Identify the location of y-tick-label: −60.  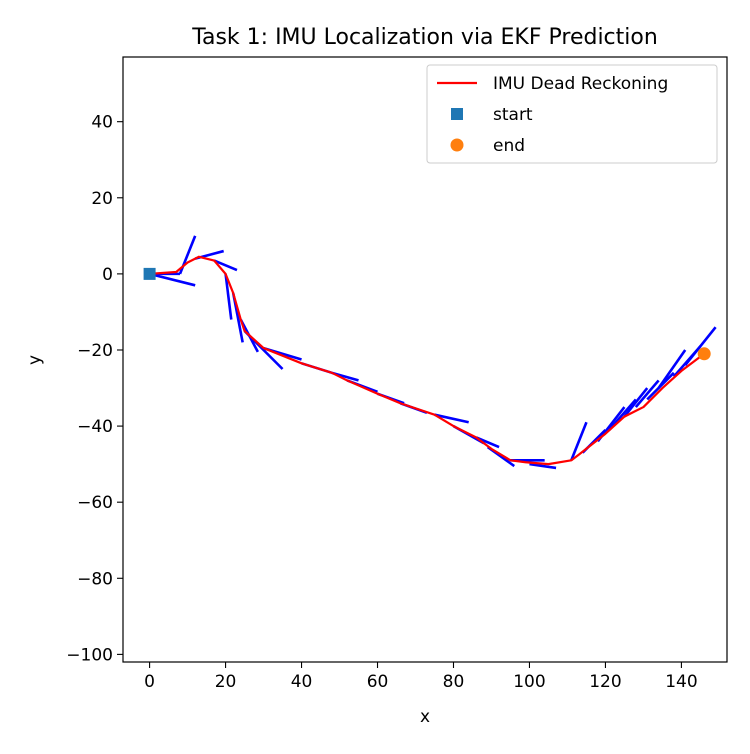
(95, 503).